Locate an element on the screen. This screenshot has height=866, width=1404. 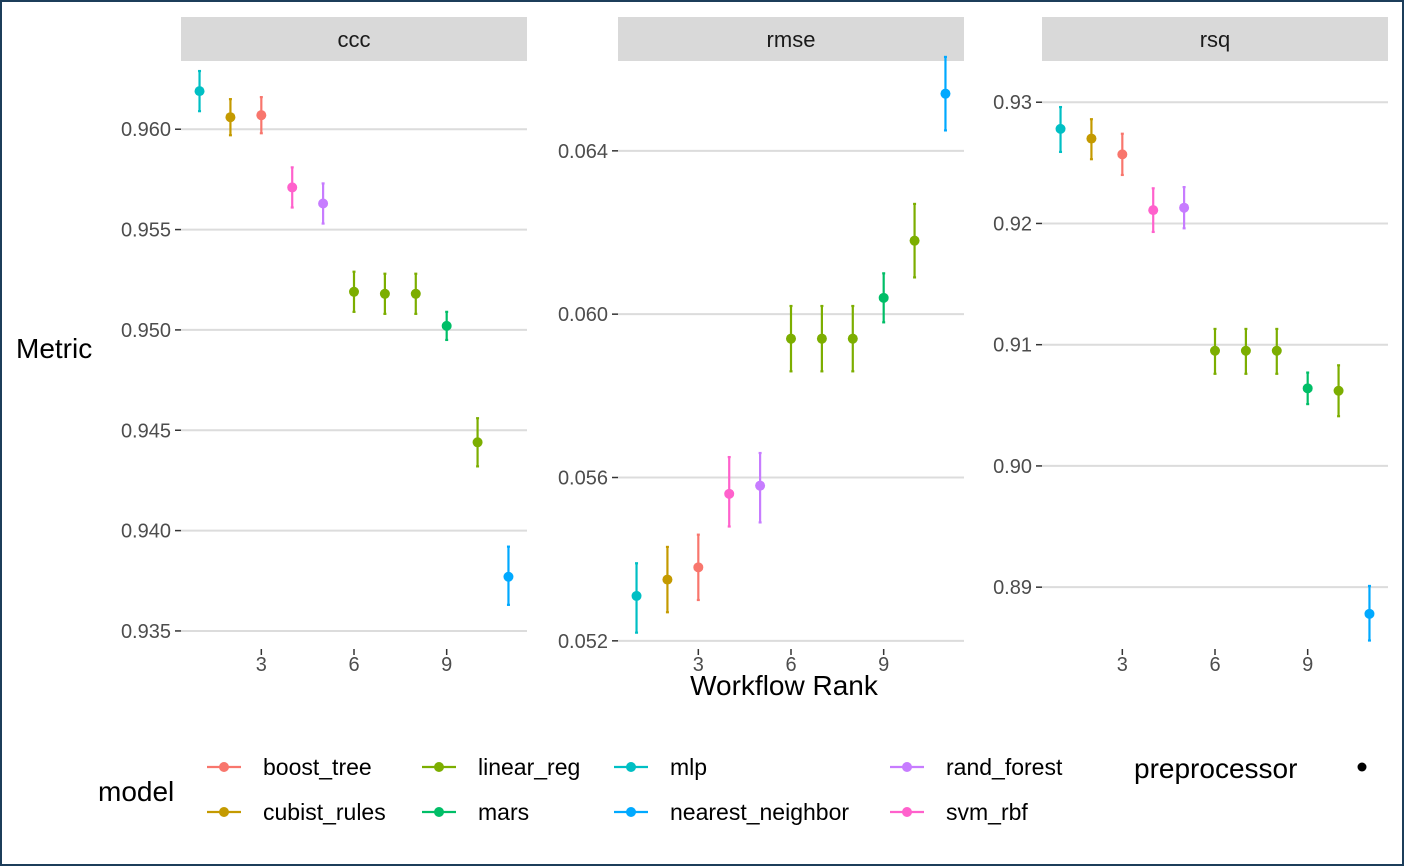
legend-label: nearest_neighbor is located at coordinates (759, 812).